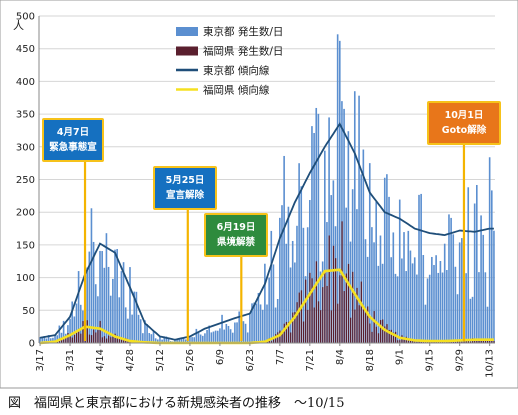  Describe the element at coordinates (73, 147) in the screenshot. I see `annotation-text: 緊急事態宣` at that location.